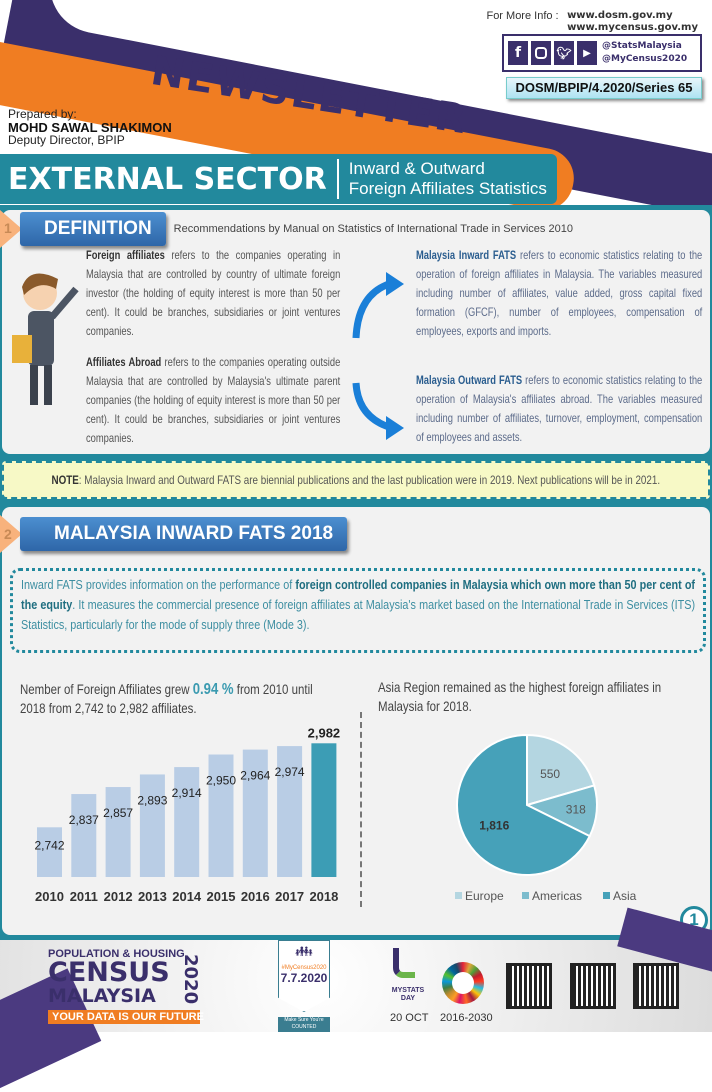  What do you see at coordinates (152, 800) in the screenshot?
I see `data-label-2013: 2,893` at bounding box center [152, 800].